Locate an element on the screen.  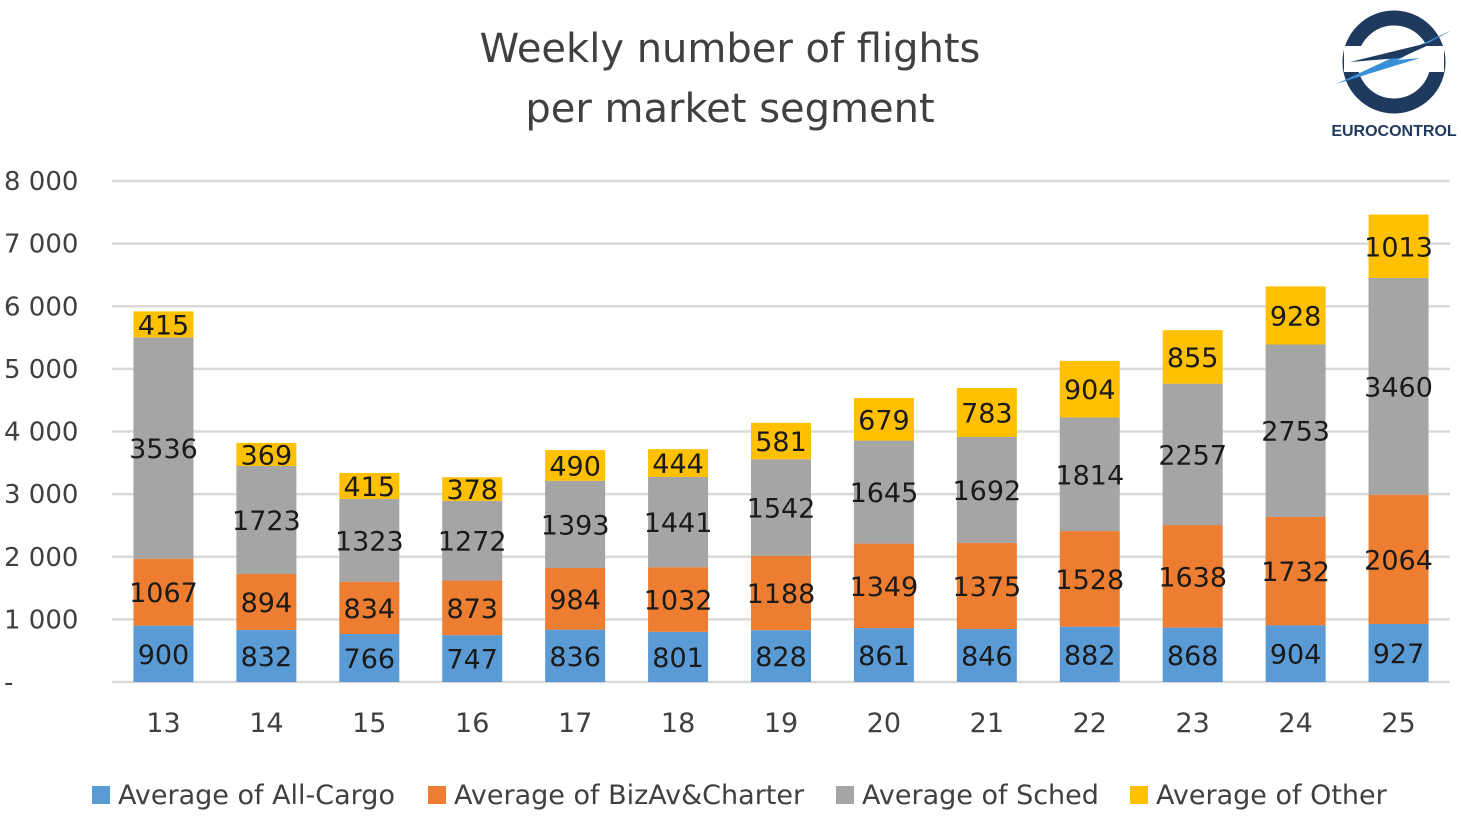
eurocontrol-logo-text: EUROCONTROL is located at coordinates (1394, 131).